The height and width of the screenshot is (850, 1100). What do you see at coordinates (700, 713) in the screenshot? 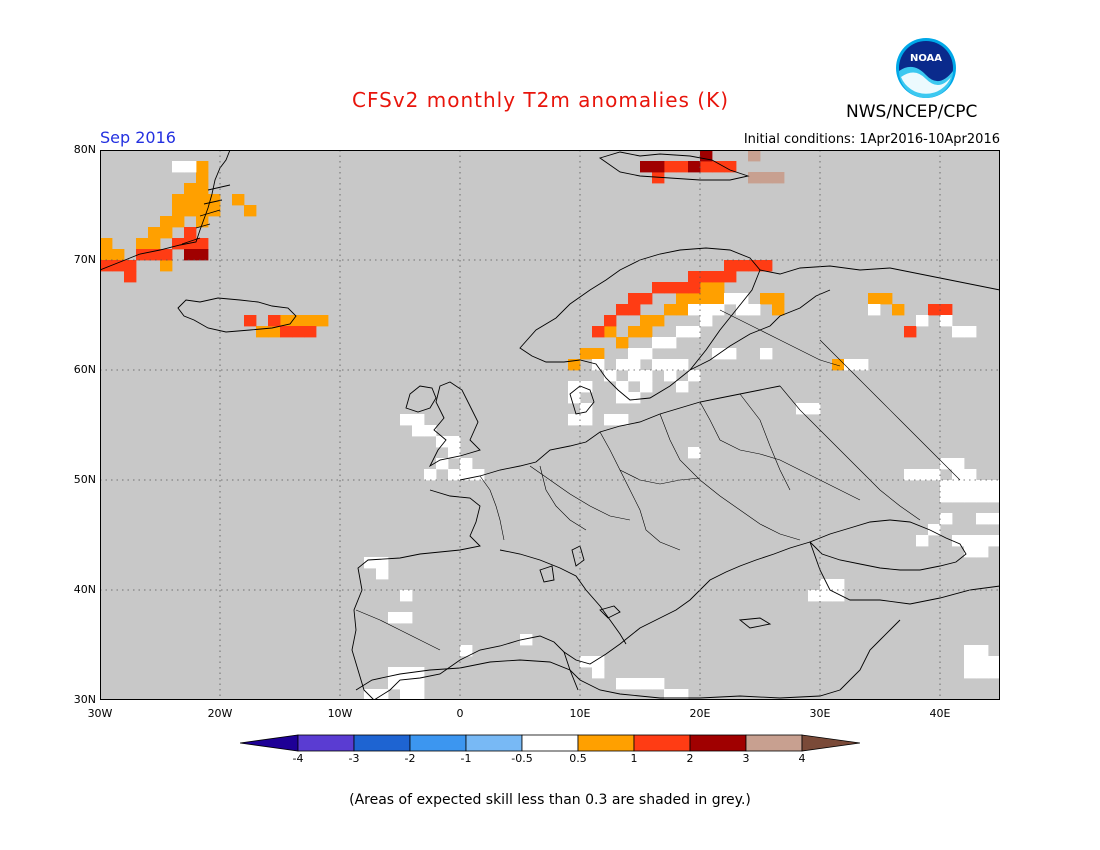
I see `lon-label: 20E` at bounding box center [700, 713].